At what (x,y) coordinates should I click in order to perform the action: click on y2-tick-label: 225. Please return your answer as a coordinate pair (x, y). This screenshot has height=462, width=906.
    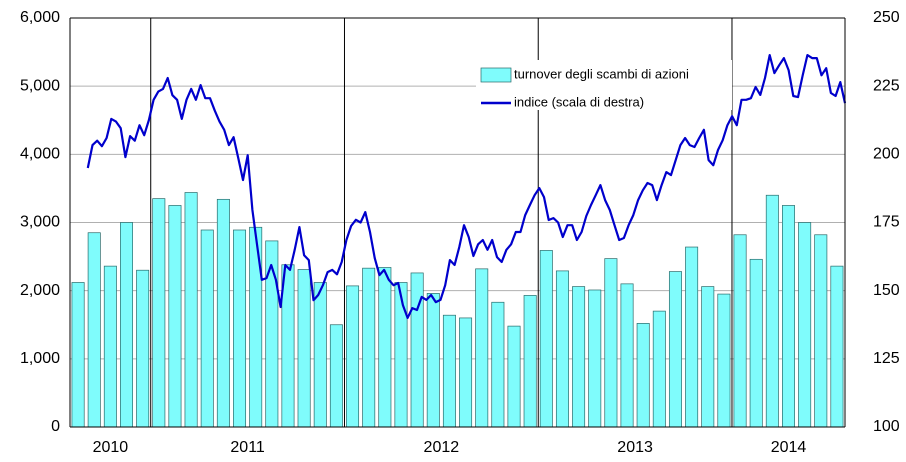
    Looking at the image, I should click on (886, 85).